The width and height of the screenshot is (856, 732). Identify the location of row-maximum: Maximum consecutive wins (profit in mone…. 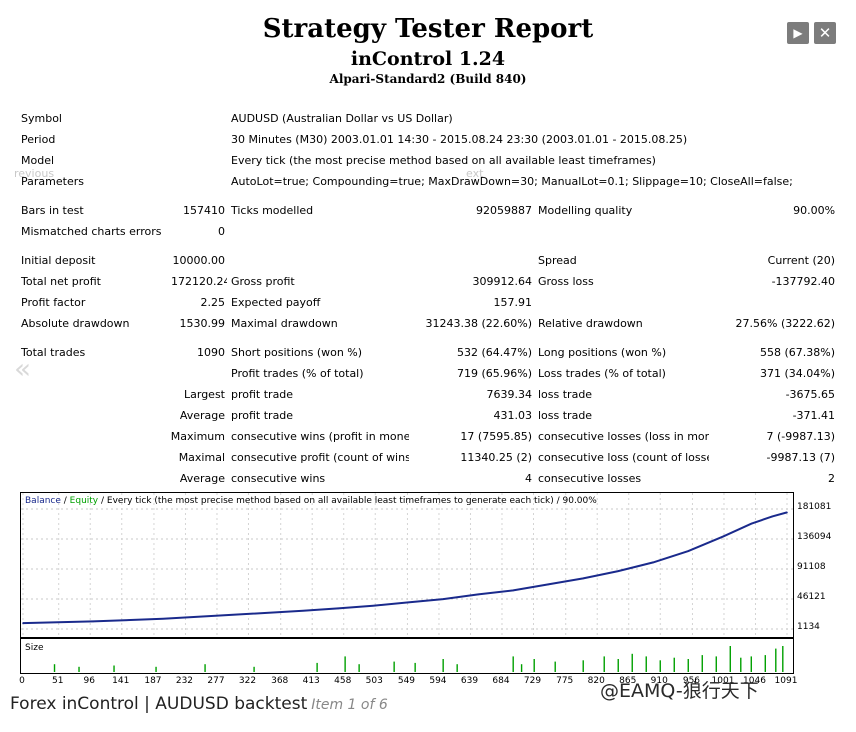
(427, 436).